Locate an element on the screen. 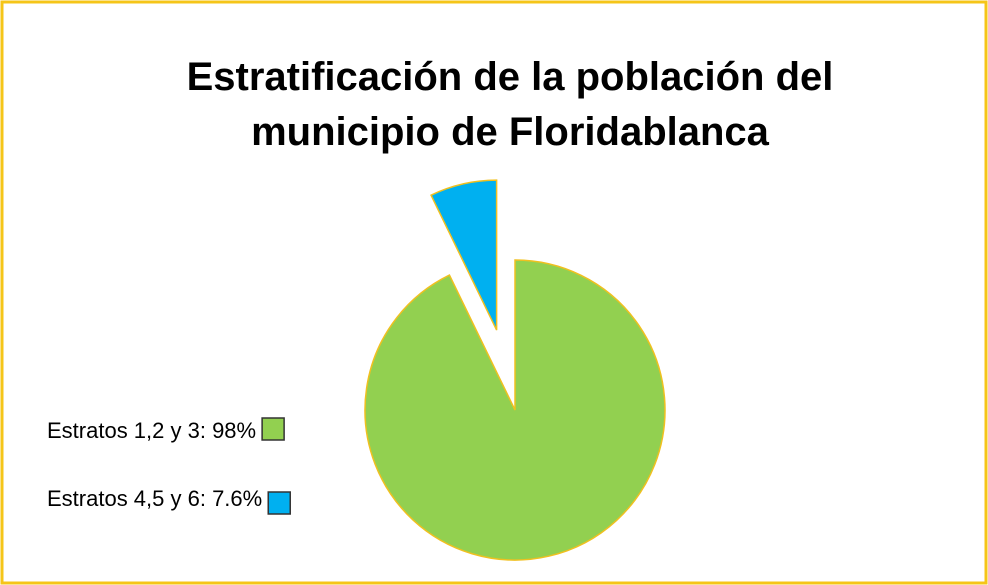 This screenshot has width=988, height=585. chart-title: Estratificación de la población del is located at coordinates (510, 77).